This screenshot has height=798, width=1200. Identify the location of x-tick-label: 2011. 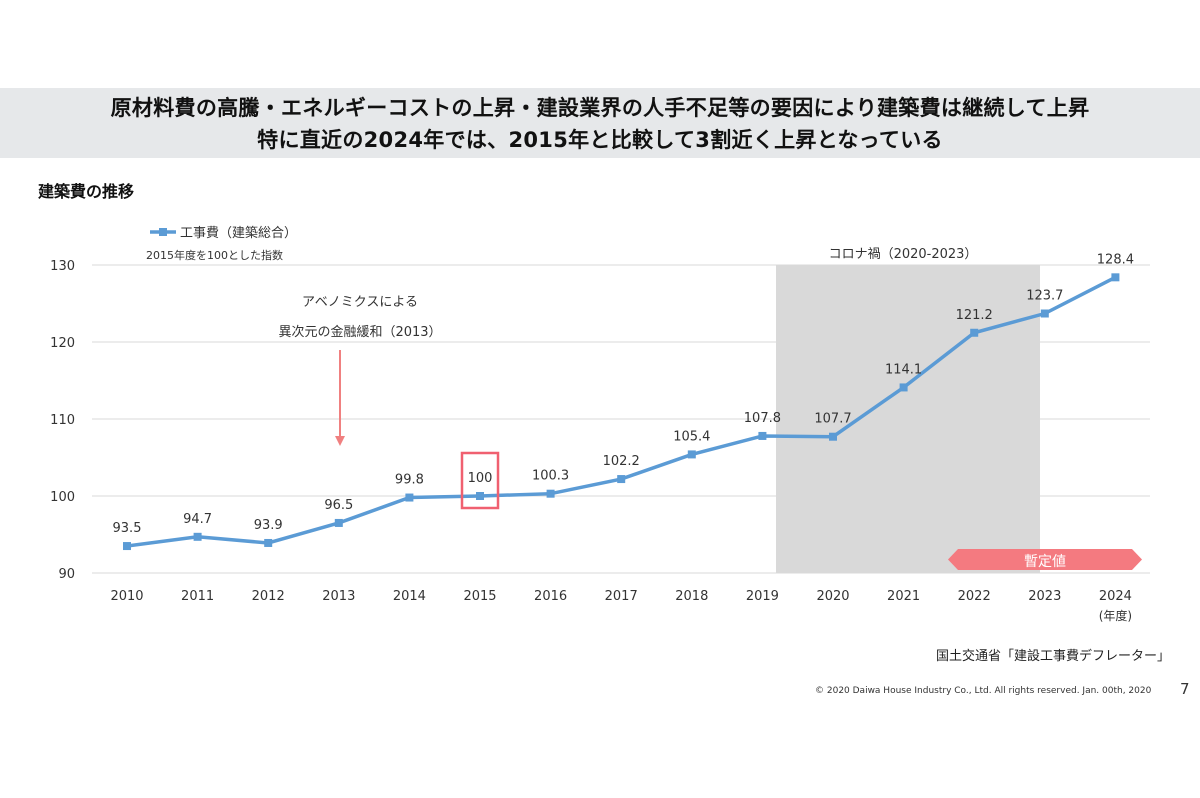
(197, 596).